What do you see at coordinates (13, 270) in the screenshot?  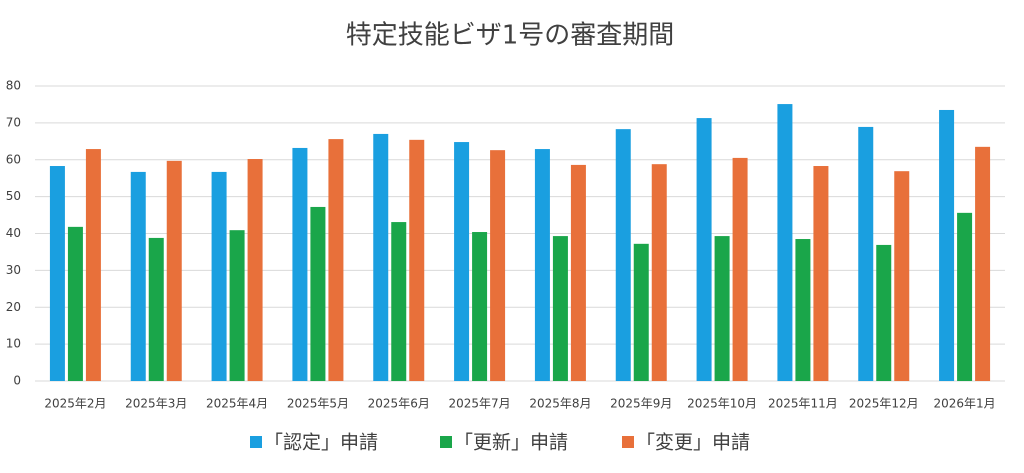 I see `y-tick-label: 30` at bounding box center [13, 270].